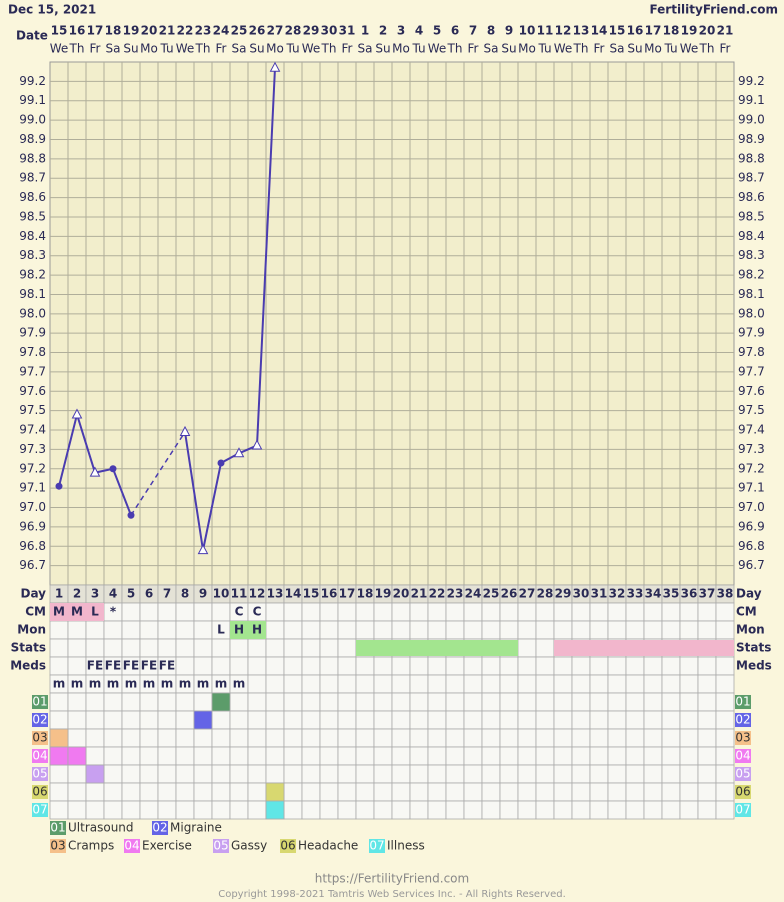 This screenshot has height=902, width=784. I want to click on cycle-day: 7, so click(167, 594).